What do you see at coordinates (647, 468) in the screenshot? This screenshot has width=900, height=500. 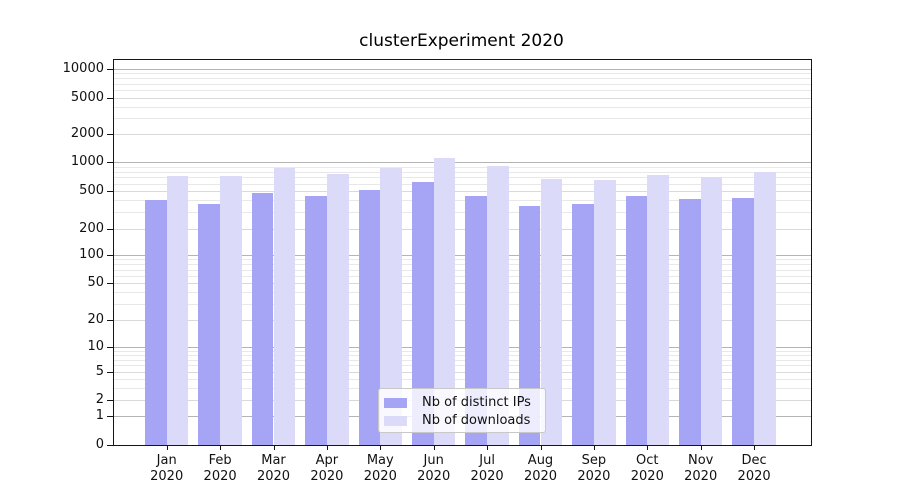 I see `x-axis-label: Oct 2020` at bounding box center [647, 468].